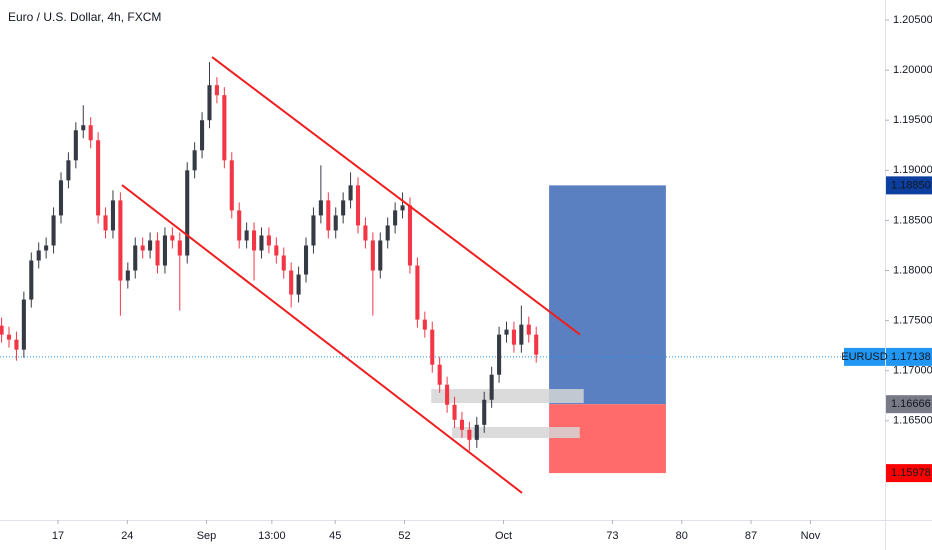 The image size is (932, 550). What do you see at coordinates (207, 536) in the screenshot?
I see `x-tick-label: Sep` at bounding box center [207, 536].